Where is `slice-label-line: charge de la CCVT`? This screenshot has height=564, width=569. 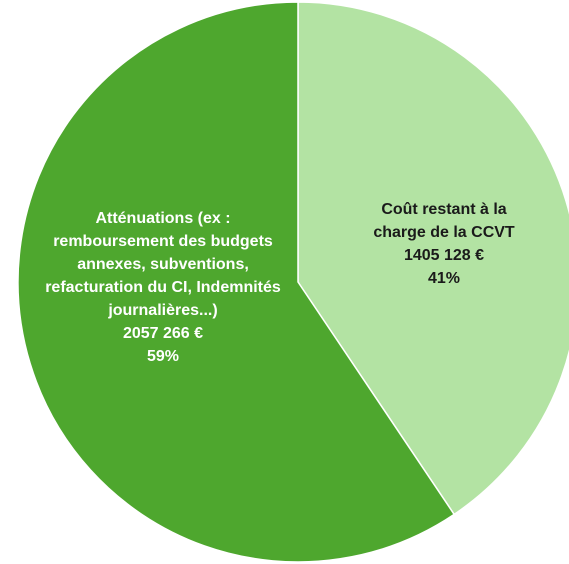 slice-label-line: charge de la CCVT is located at coordinates (444, 232).